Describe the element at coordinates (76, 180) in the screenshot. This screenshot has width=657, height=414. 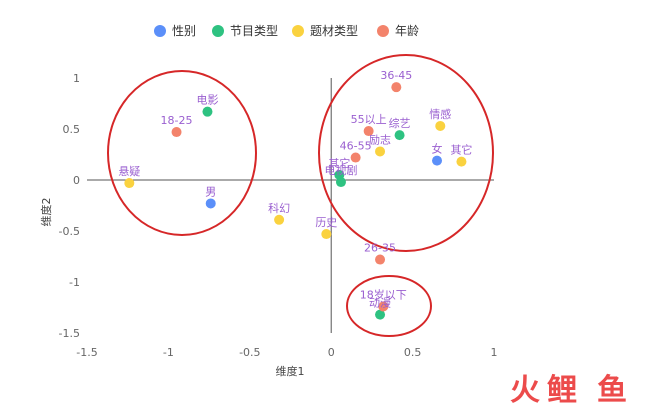
I see `y-tick-label: 0` at that location.